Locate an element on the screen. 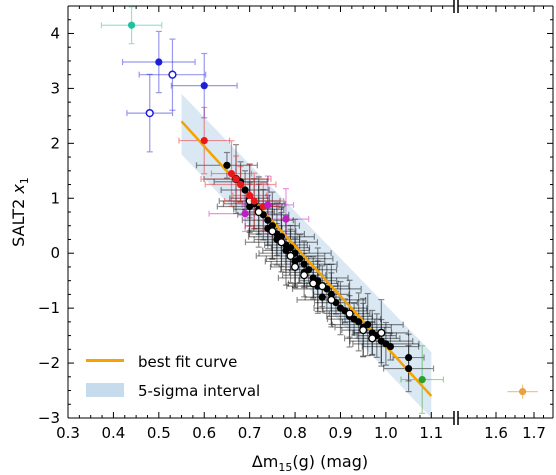 The image size is (556, 475). legend-line-swatch is located at coordinates (105, 360).